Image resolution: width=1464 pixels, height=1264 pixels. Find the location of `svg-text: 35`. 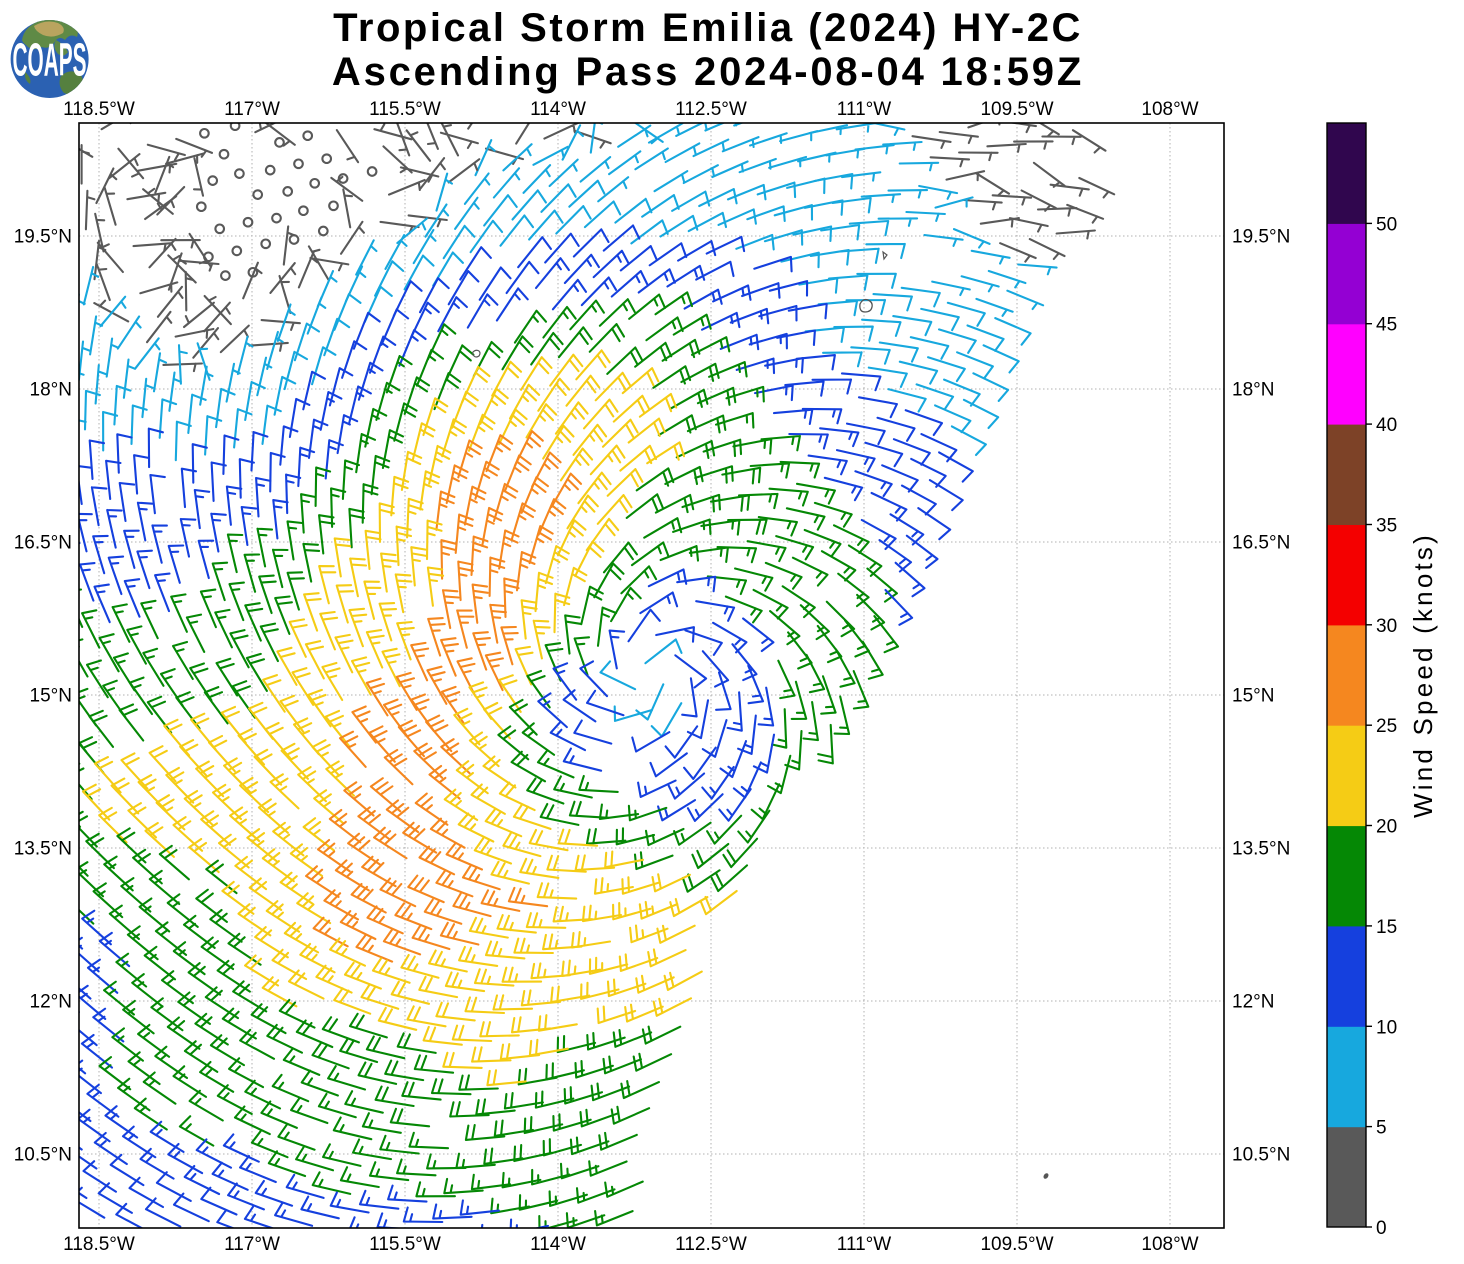

svg-text: 35 is located at coordinates (1386, 526).